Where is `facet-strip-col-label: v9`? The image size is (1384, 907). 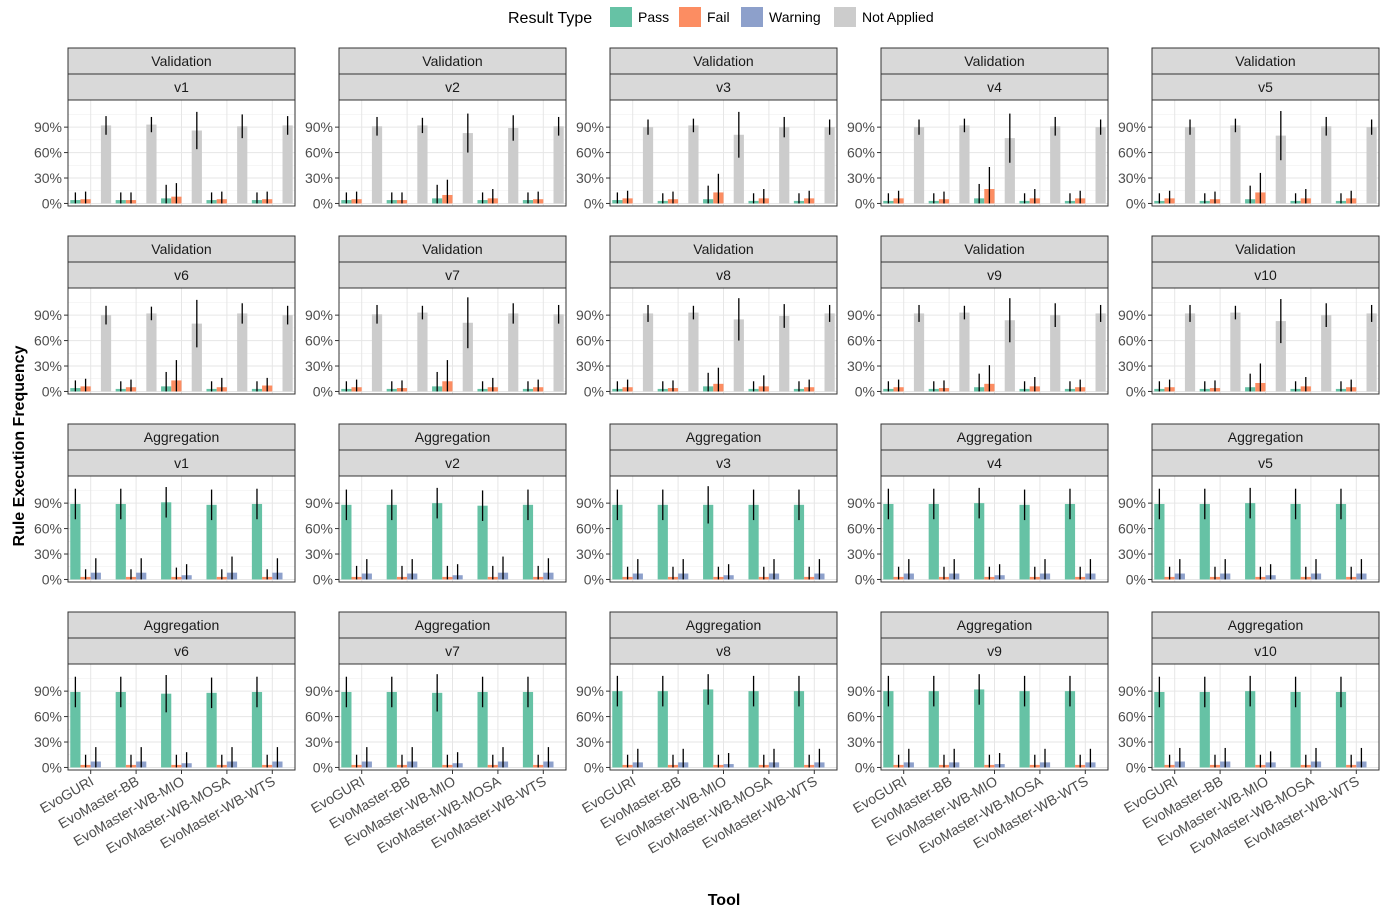
facet-strip-col-label: v9 is located at coordinates (994, 275).